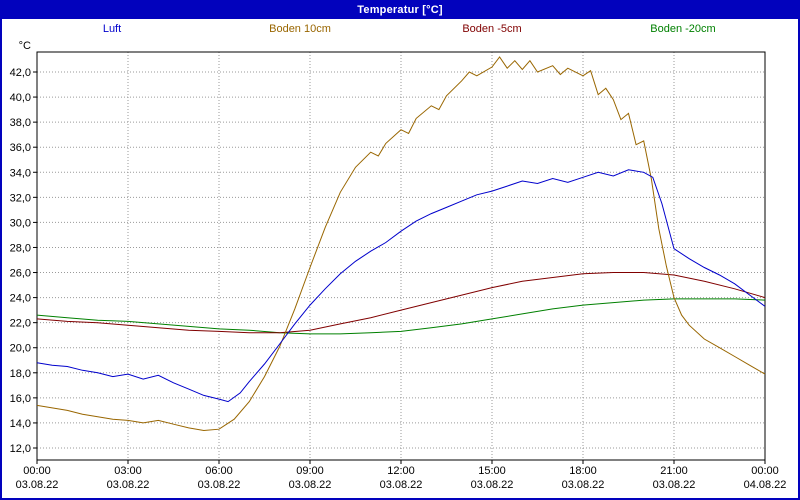 Image resolution: width=800 pixels, height=500 pixels. I want to click on x-axis-time-label: 21:00, so click(674, 471).